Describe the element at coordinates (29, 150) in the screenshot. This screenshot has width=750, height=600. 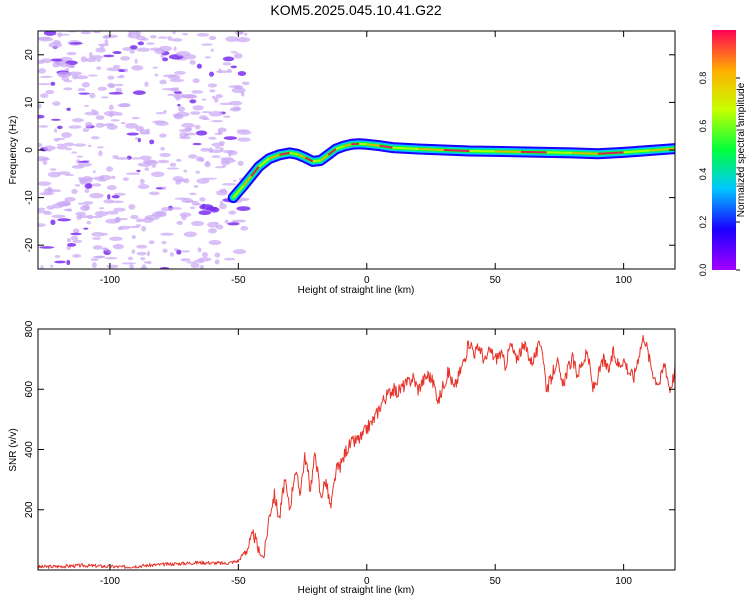
I see `y-tick-label: 0` at that location.